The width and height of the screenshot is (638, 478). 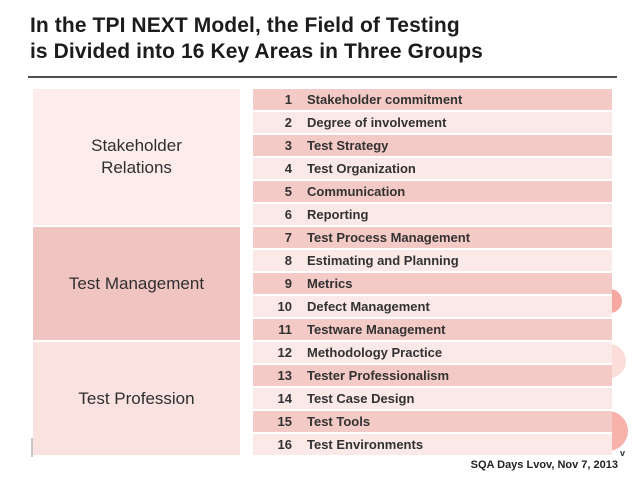 What do you see at coordinates (322, 77) in the screenshot?
I see `title-divider` at bounding box center [322, 77].